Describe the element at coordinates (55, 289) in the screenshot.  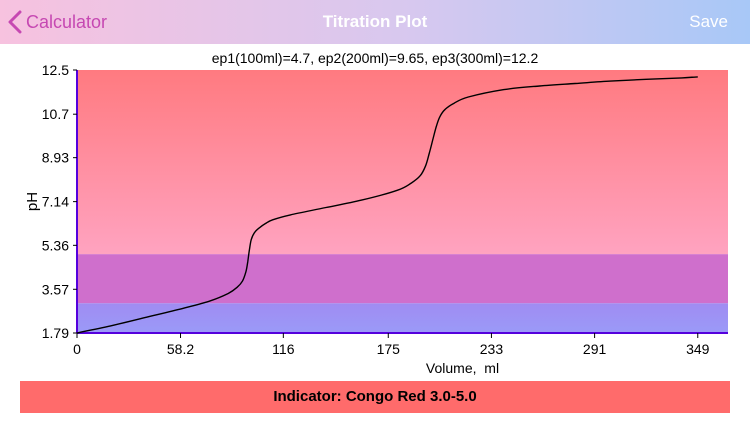
I see `y-tick-label: 3.57` at that location.